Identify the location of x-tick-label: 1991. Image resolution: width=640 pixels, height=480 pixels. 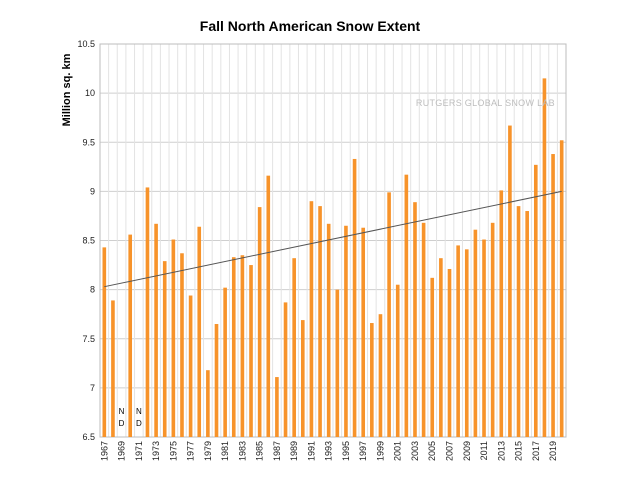
(311, 451).